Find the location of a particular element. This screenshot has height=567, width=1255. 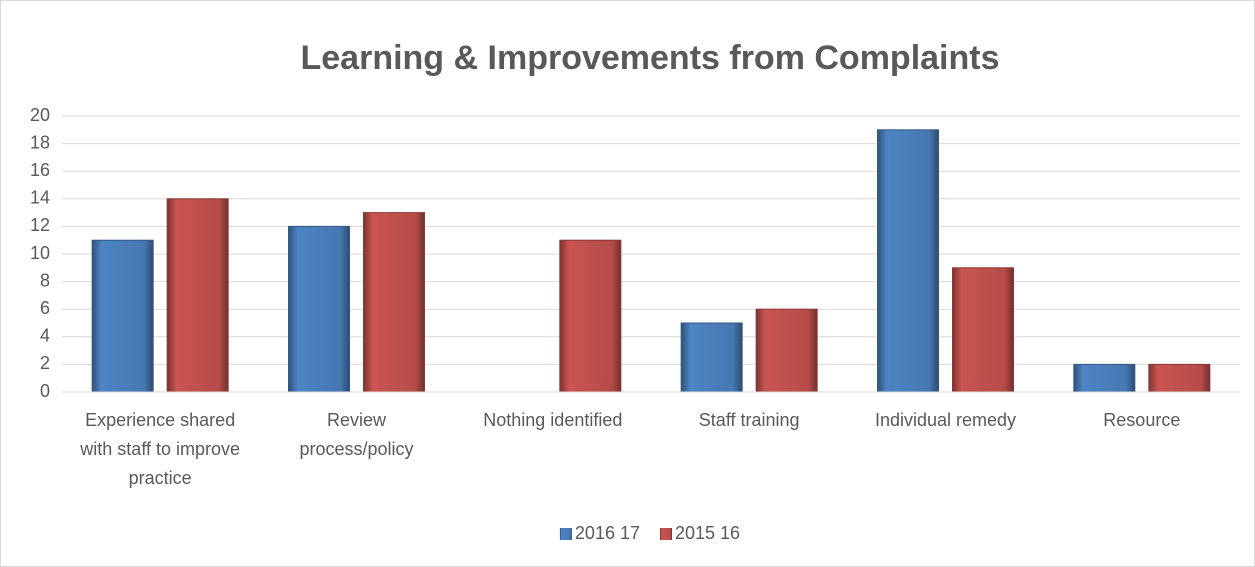

y-tick-label: 16 is located at coordinates (40, 170).